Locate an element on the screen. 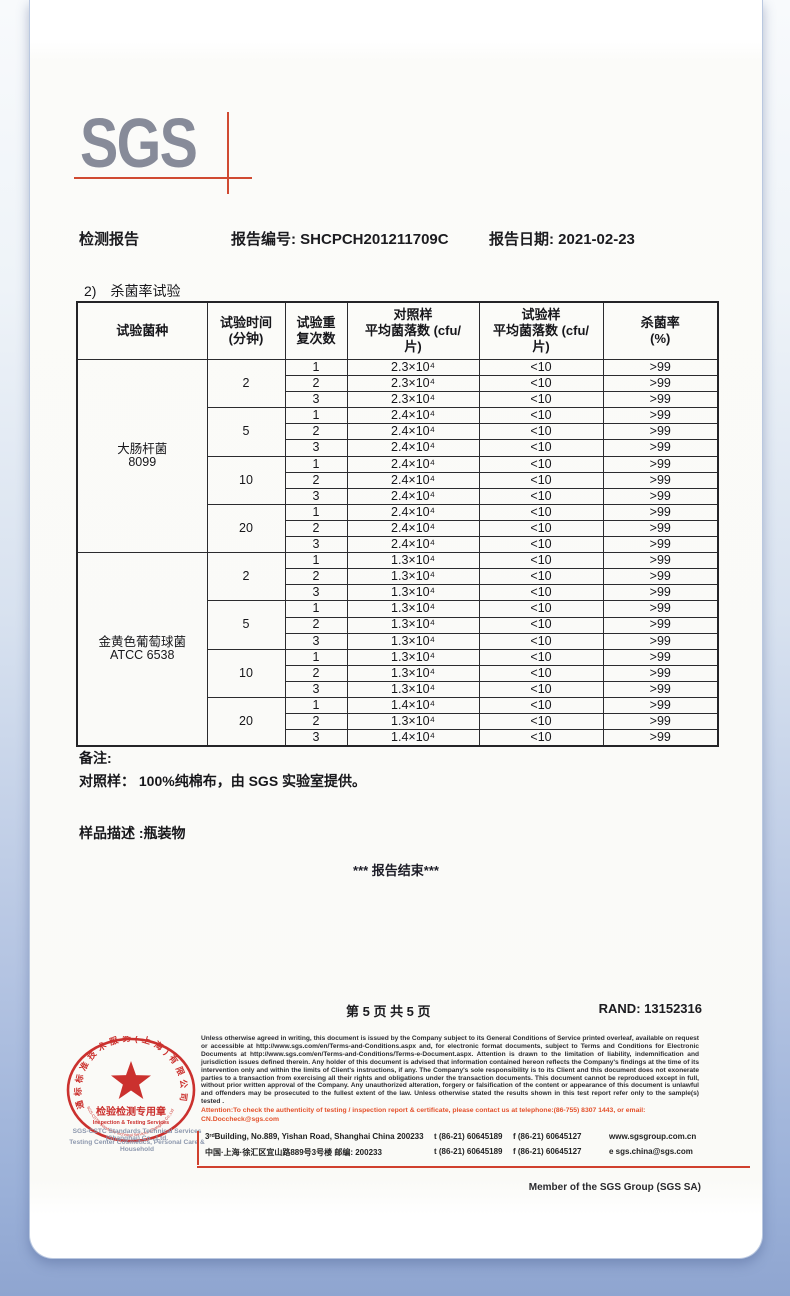  logo-red-vertical-line is located at coordinates (228, 153).